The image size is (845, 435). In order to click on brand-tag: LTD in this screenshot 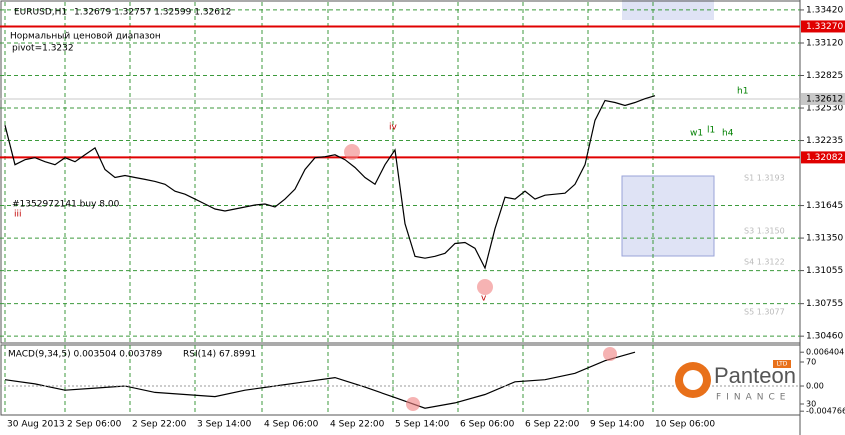, I will do `click(782, 364)`.